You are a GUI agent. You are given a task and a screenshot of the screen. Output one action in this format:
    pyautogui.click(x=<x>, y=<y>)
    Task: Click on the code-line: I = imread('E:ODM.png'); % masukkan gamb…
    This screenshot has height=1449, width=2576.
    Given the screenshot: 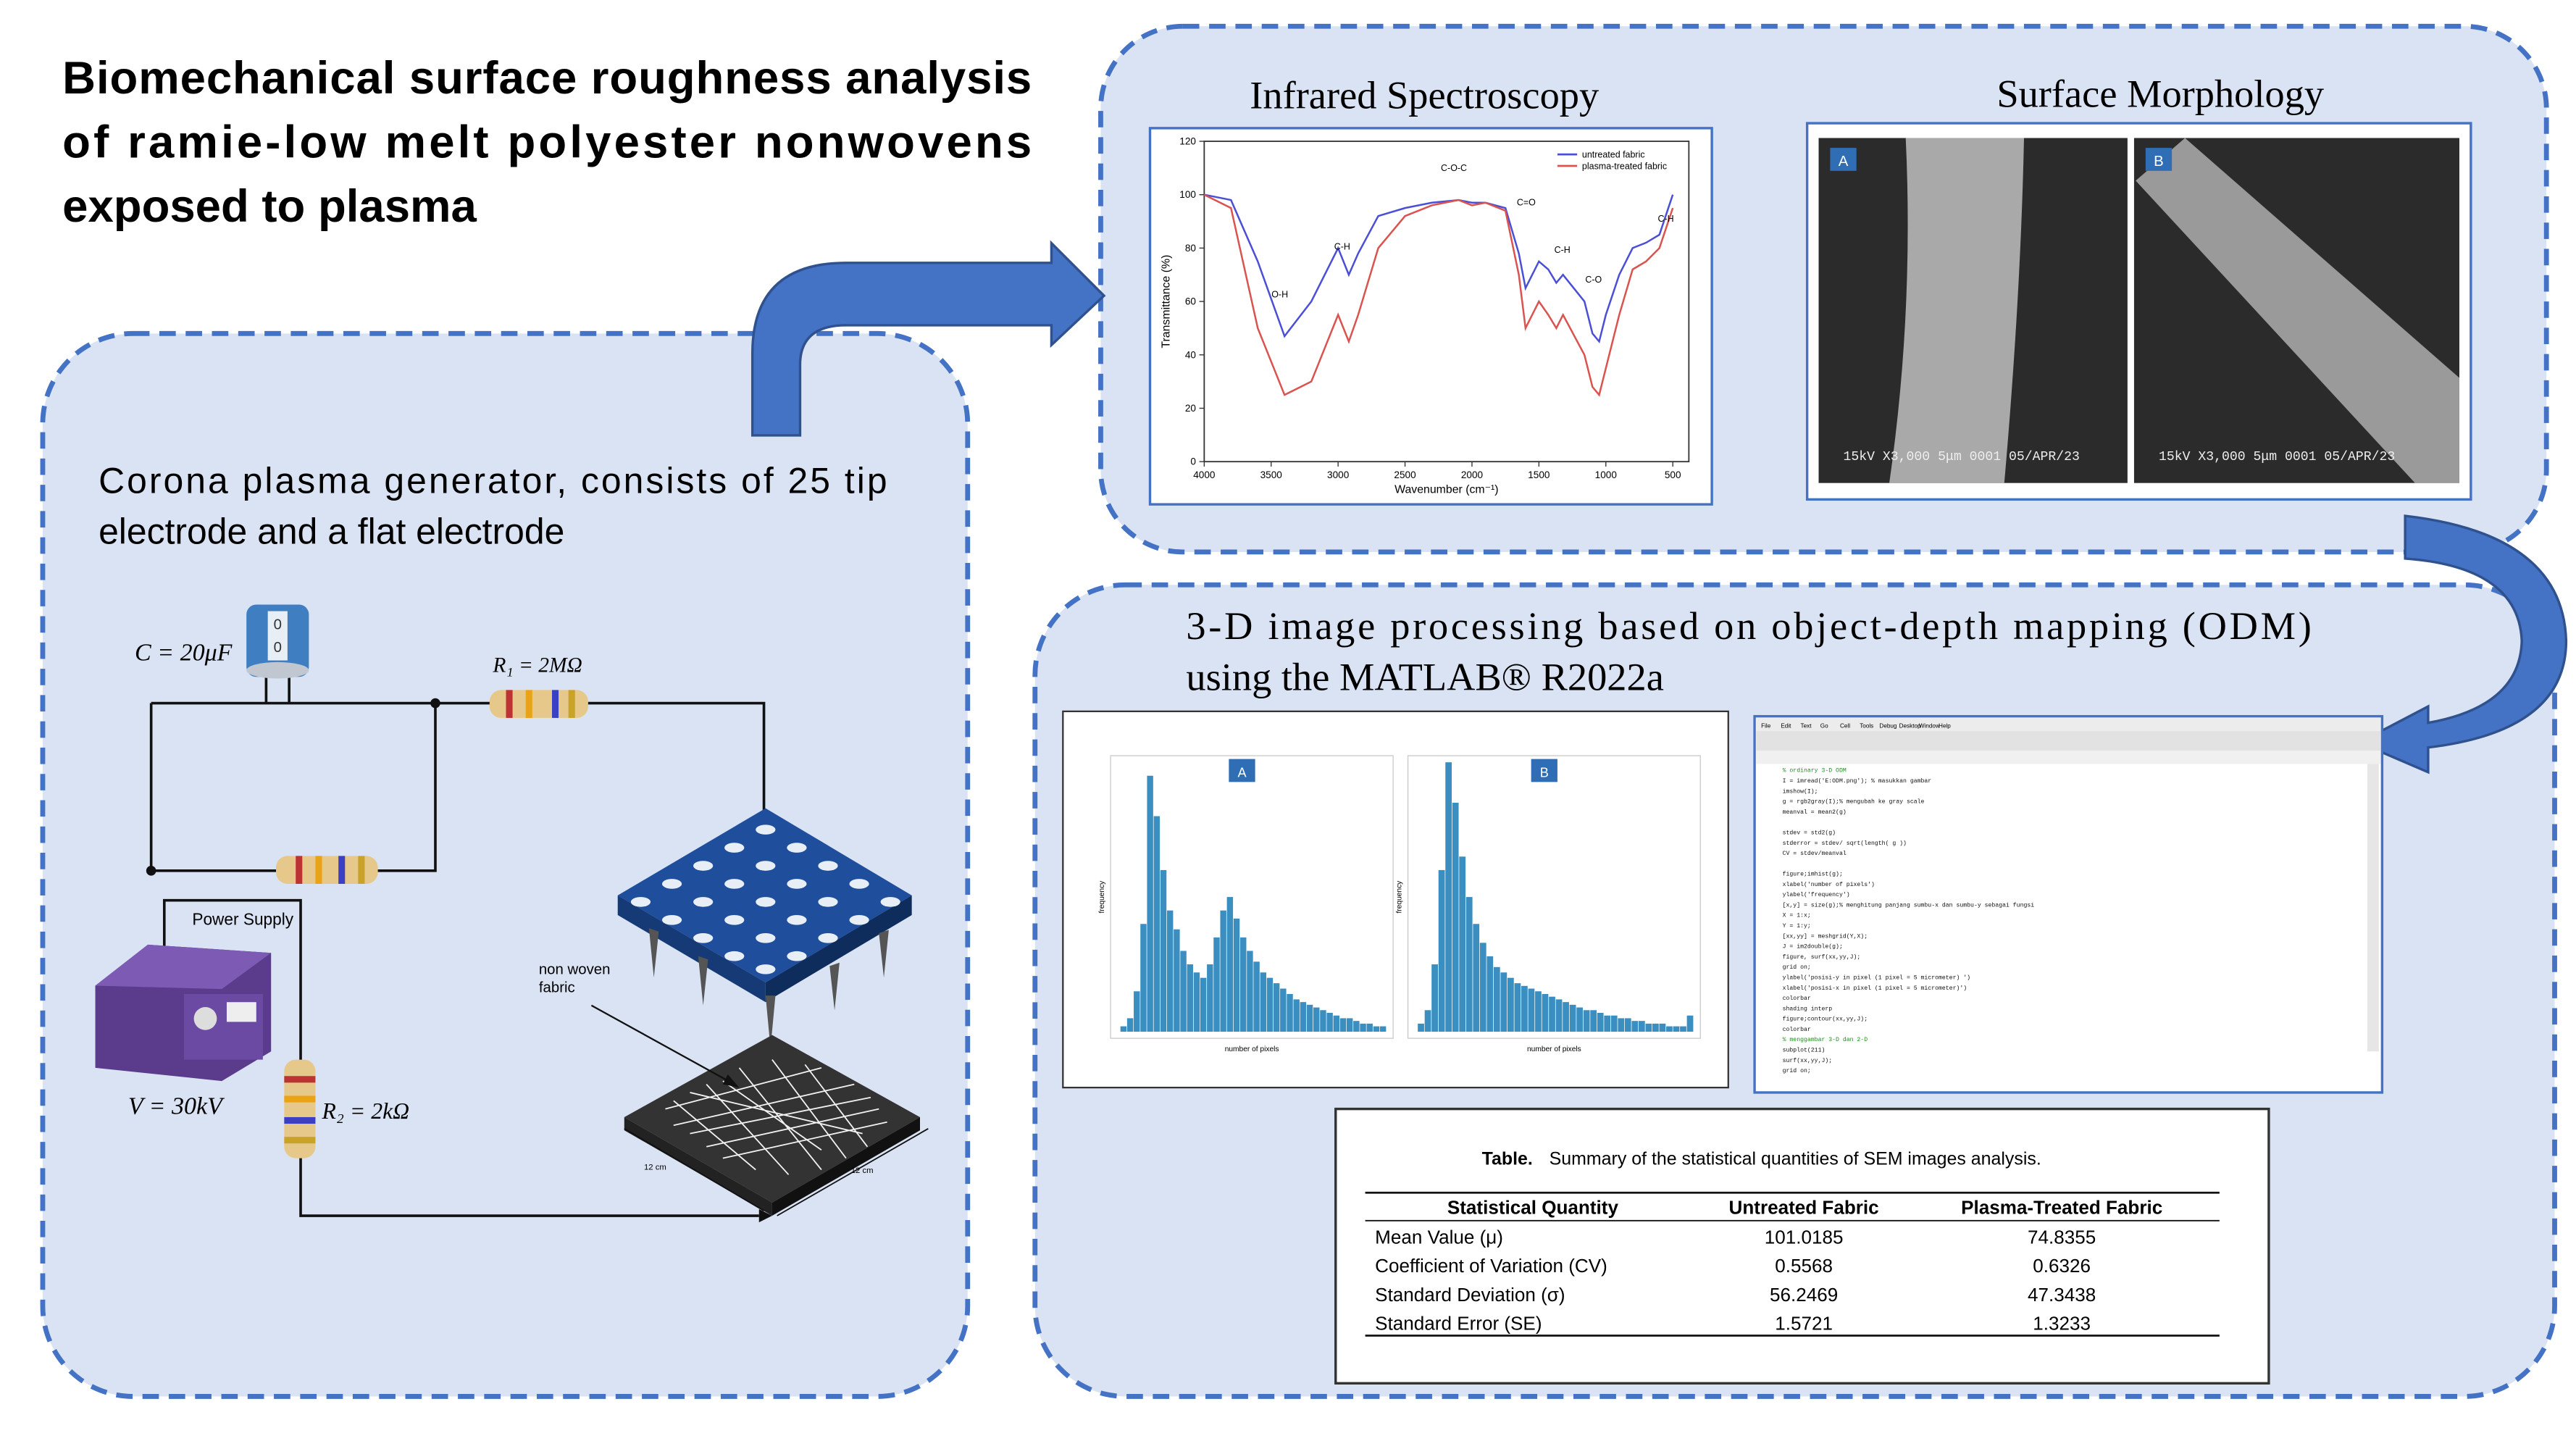 What is the action you would take?
    pyautogui.click(x=1857, y=781)
    